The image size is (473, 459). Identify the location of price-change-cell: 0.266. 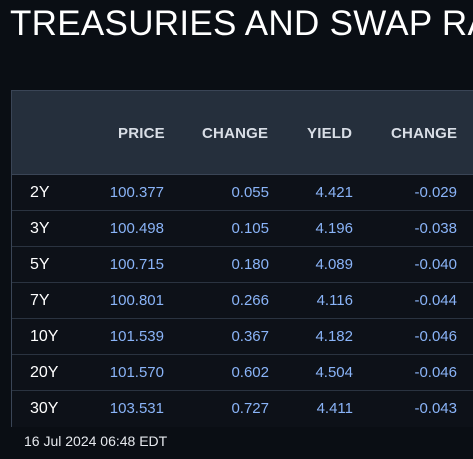
(250, 300).